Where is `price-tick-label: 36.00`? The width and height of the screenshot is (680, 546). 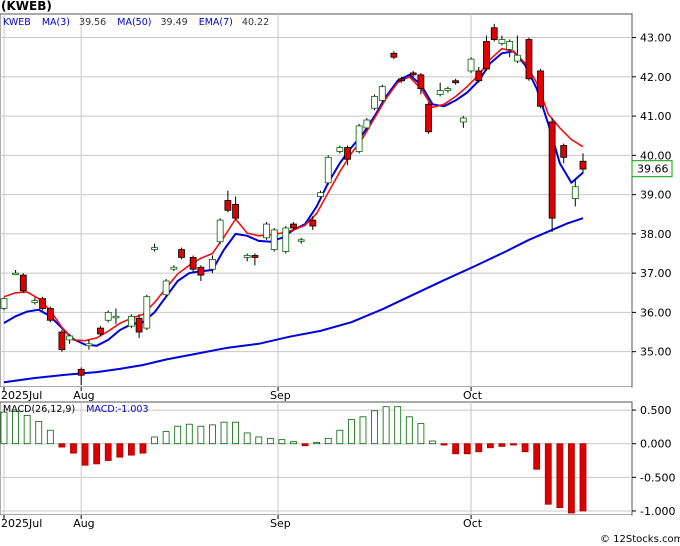
price-tick-label: 36.00 is located at coordinates (656, 312).